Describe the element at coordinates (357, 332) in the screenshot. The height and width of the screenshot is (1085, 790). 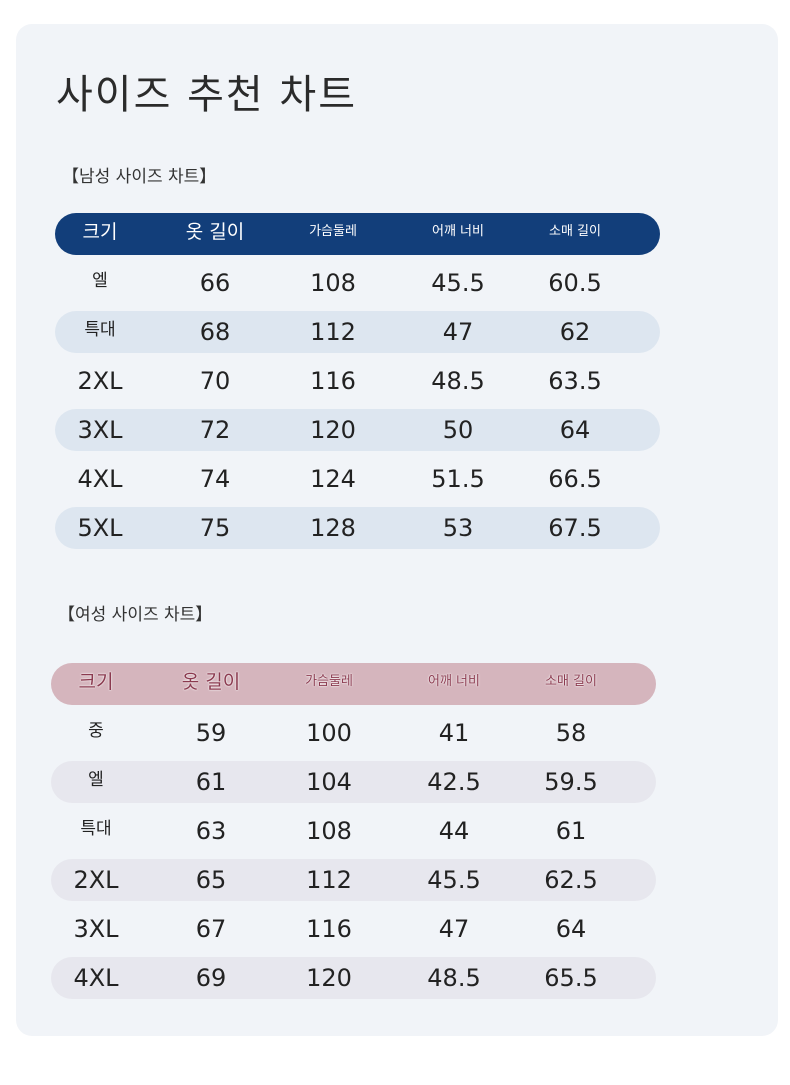
I see `men-table-row: 특대 68 112 47 62` at that location.